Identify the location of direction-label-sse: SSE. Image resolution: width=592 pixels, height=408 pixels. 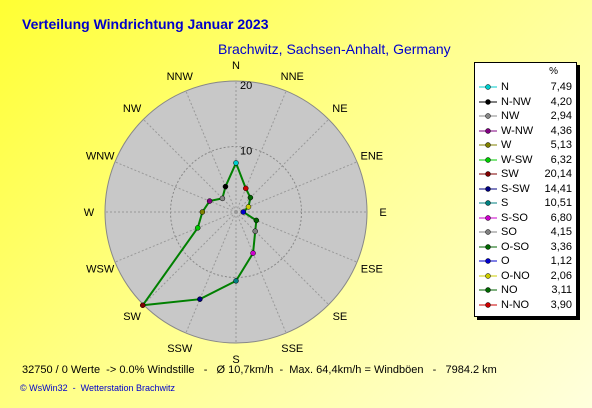
(292, 349).